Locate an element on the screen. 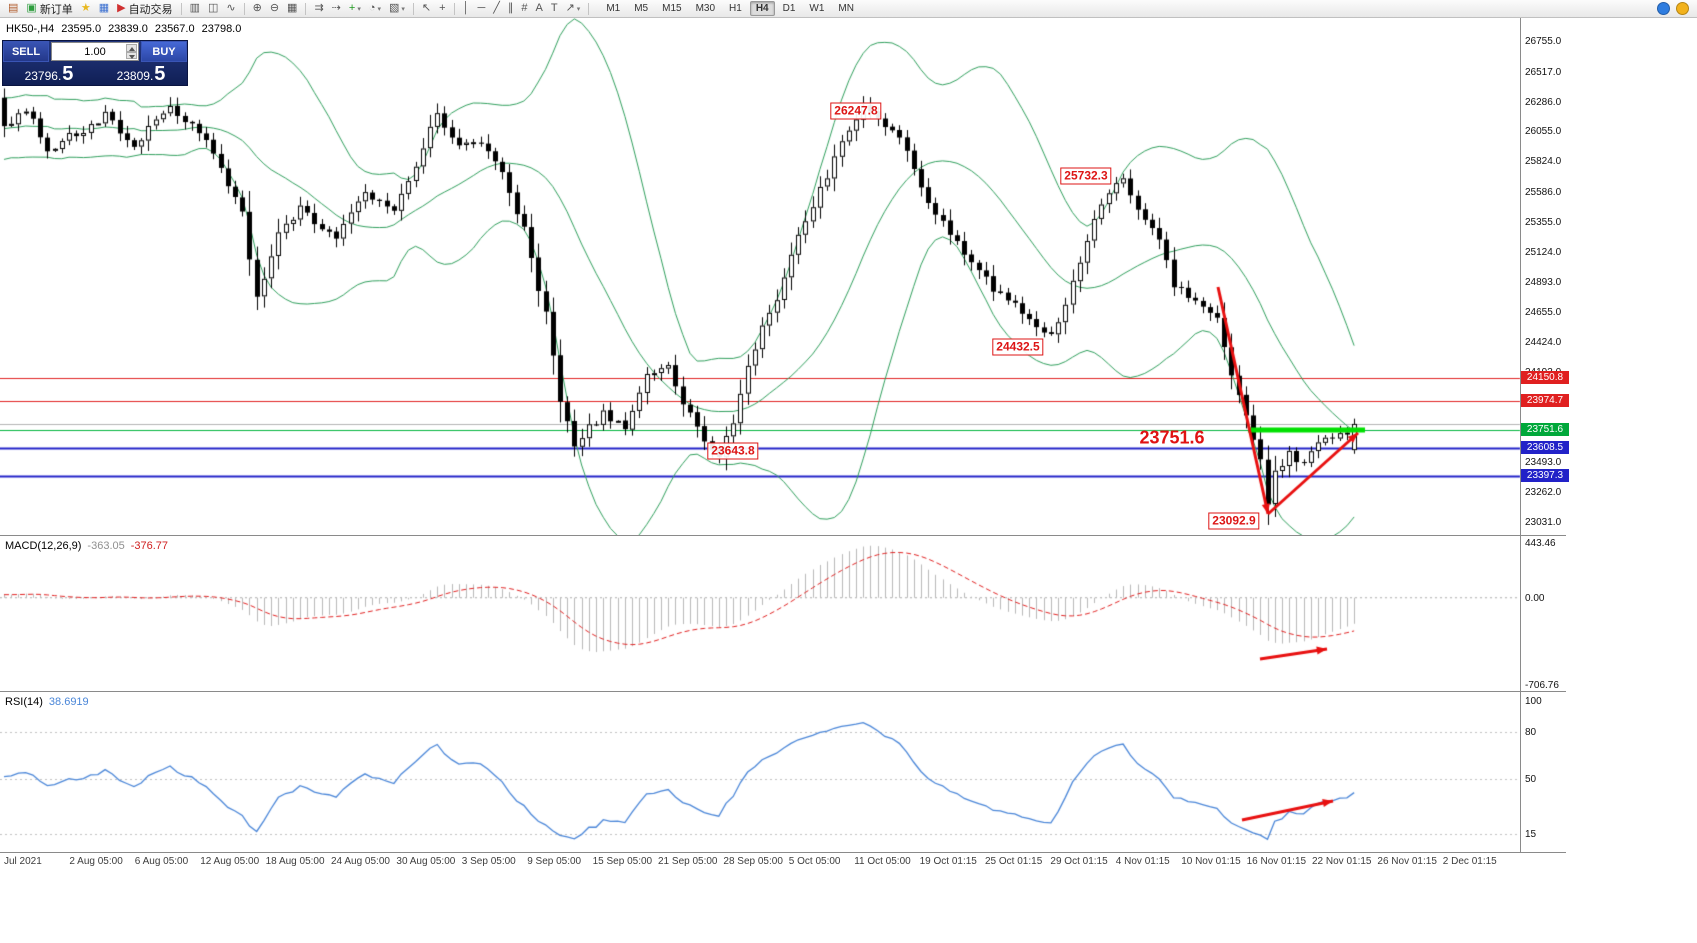 This screenshot has width=1697, height=943. price-axis-label: 26755.0 is located at coordinates (1543, 41).